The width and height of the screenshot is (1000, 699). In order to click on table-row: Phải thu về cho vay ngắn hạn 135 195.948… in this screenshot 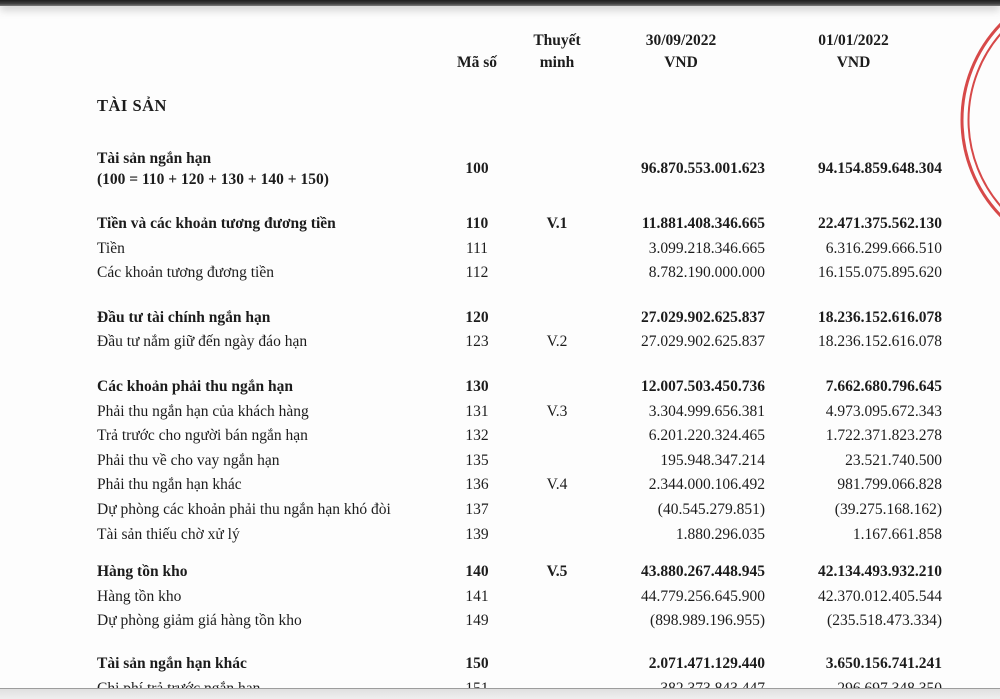, I will do `click(548, 461)`.